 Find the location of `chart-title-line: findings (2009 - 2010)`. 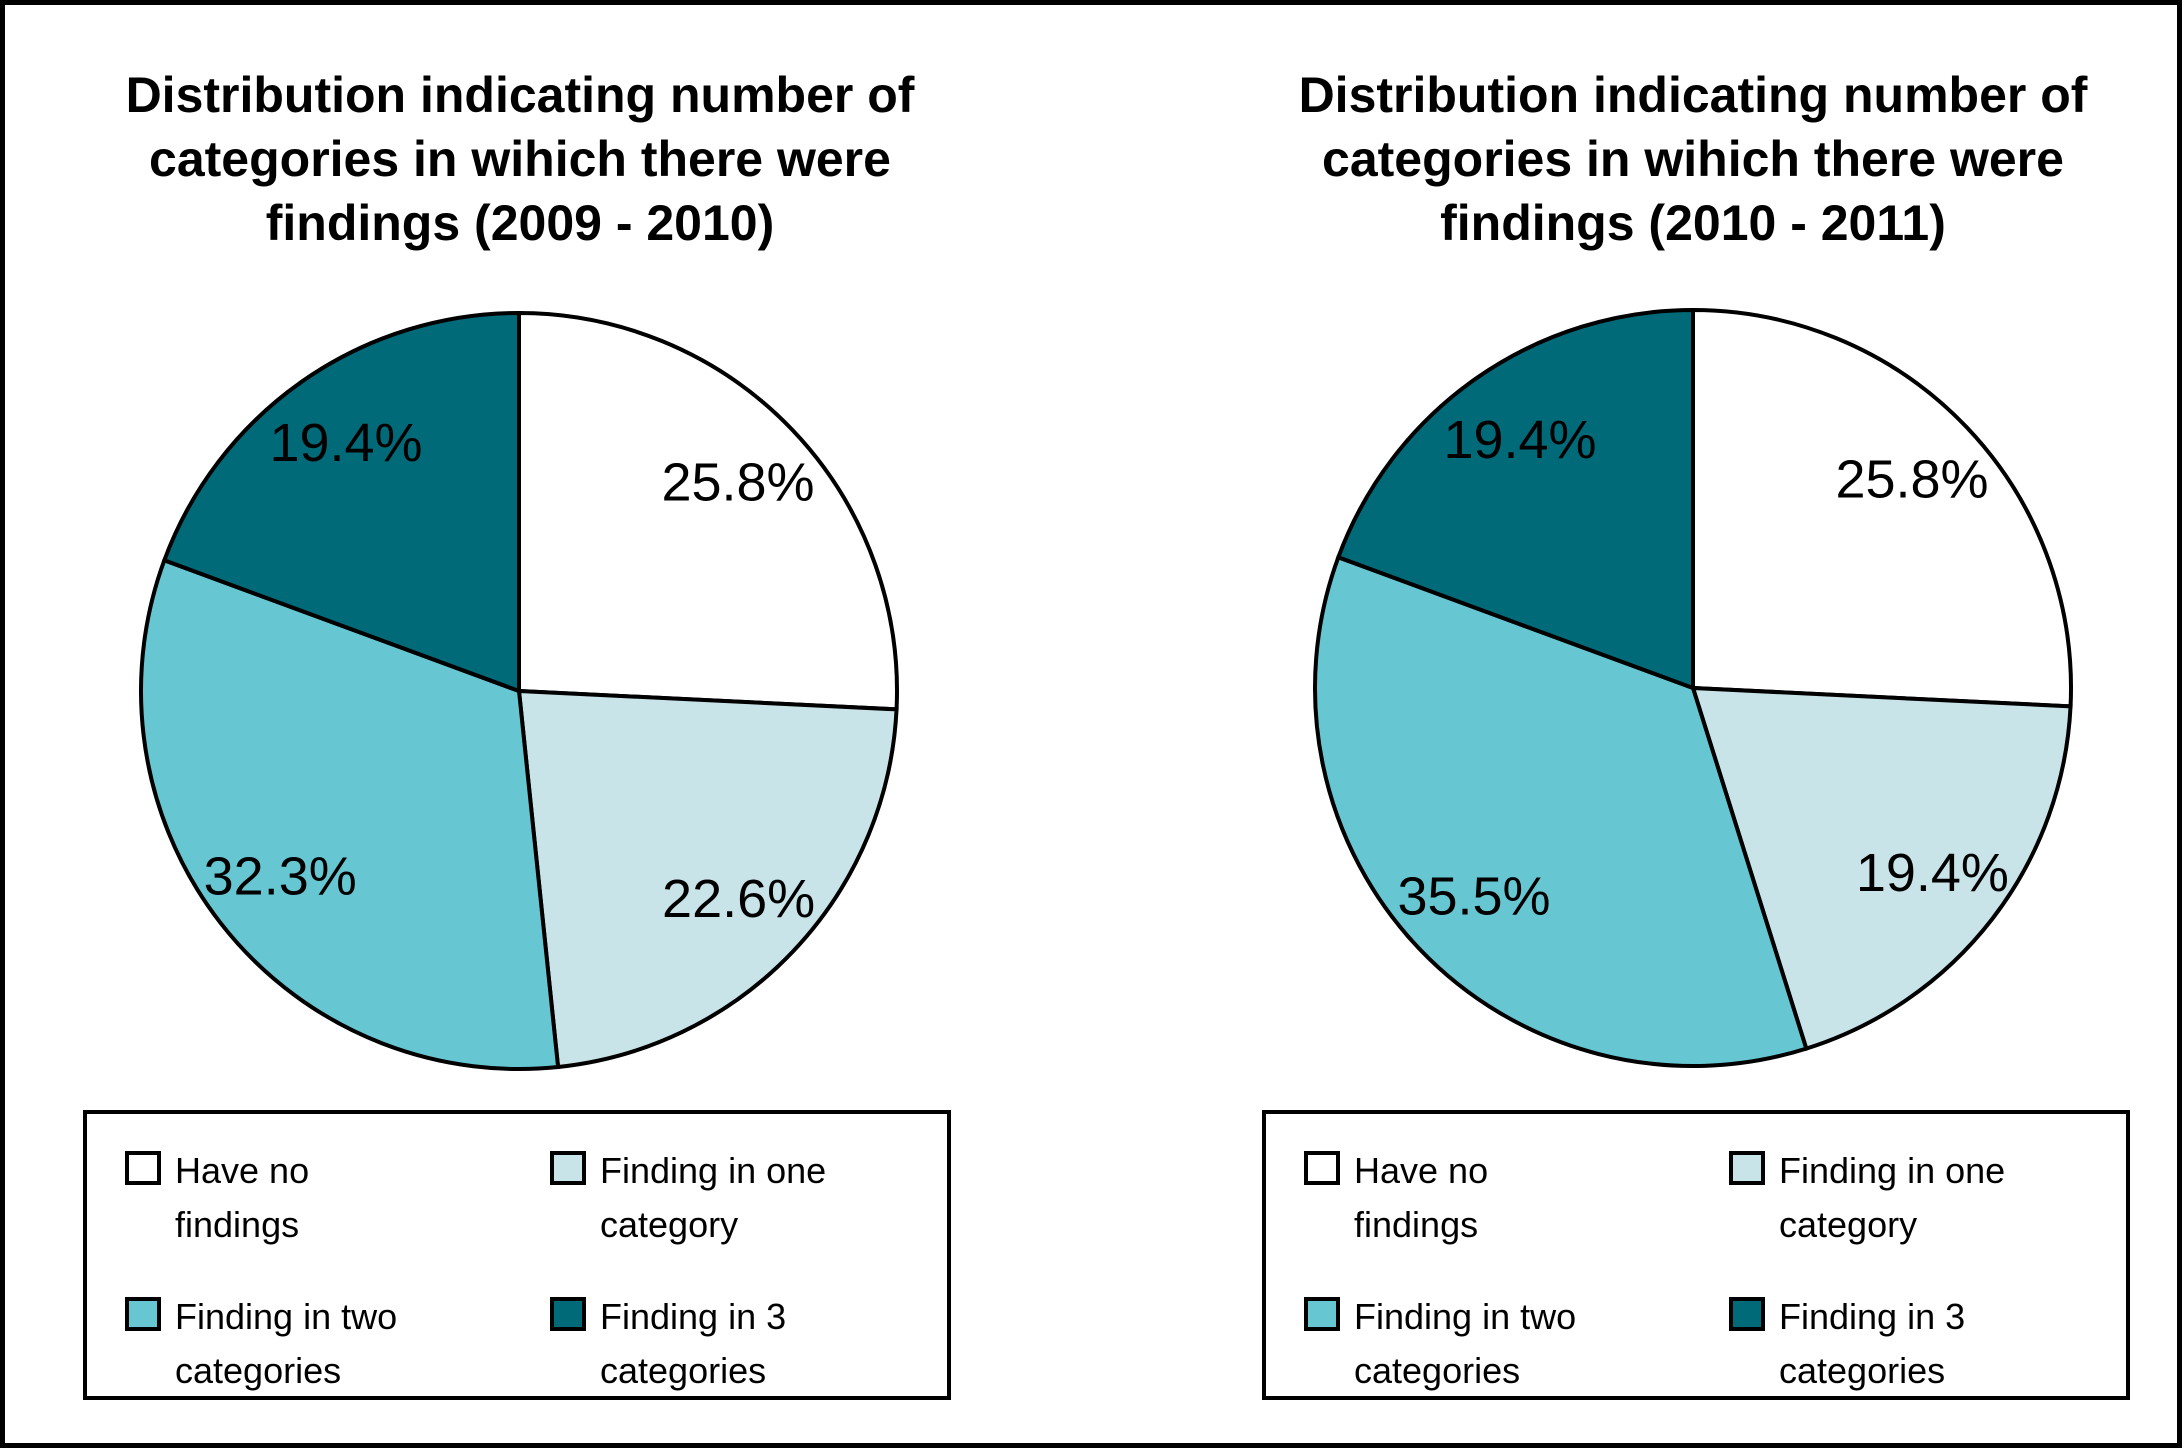

chart-title-line: findings (2009 - 2010) is located at coordinates (520, 223).